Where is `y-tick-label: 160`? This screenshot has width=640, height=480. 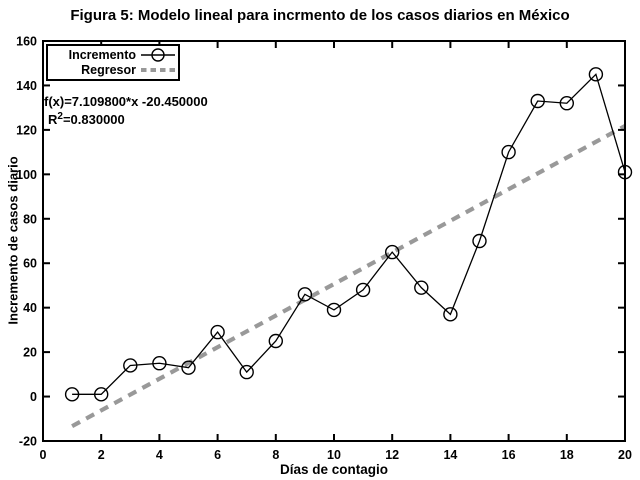 y-tick-label: 160 is located at coordinates (26, 42).